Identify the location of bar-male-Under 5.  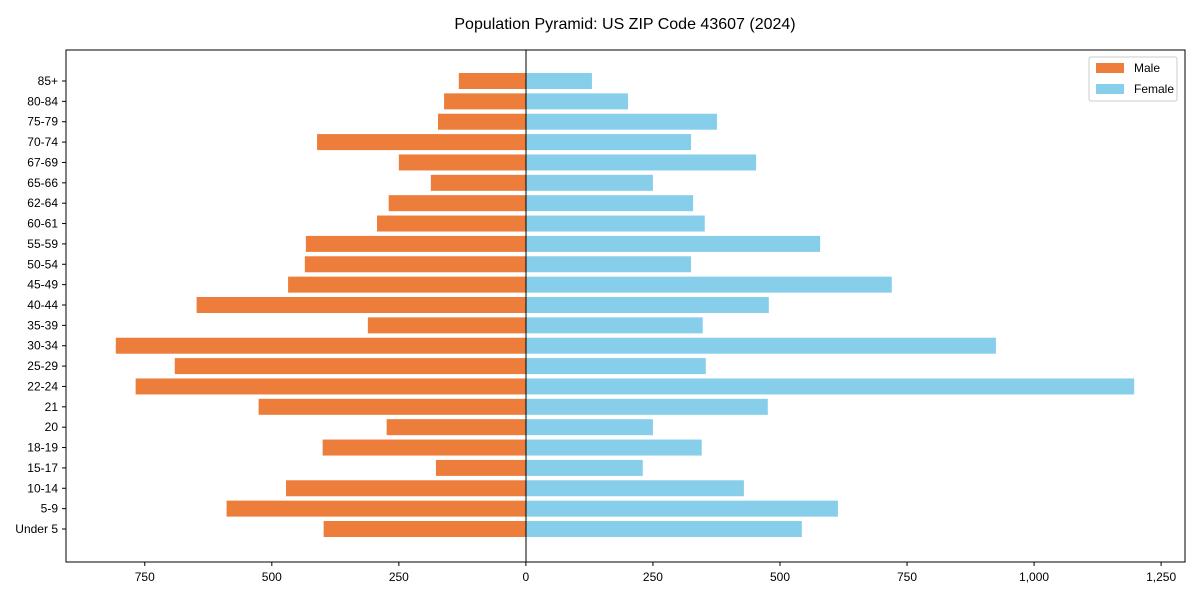
(424, 529).